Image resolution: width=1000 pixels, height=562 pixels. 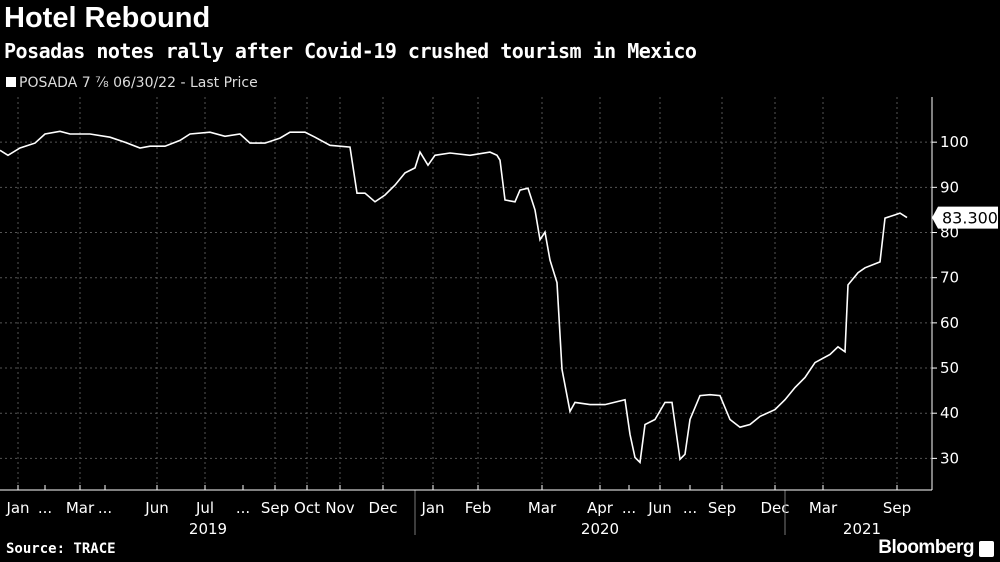 I want to click on legend-swatch, so click(x=11, y=82).